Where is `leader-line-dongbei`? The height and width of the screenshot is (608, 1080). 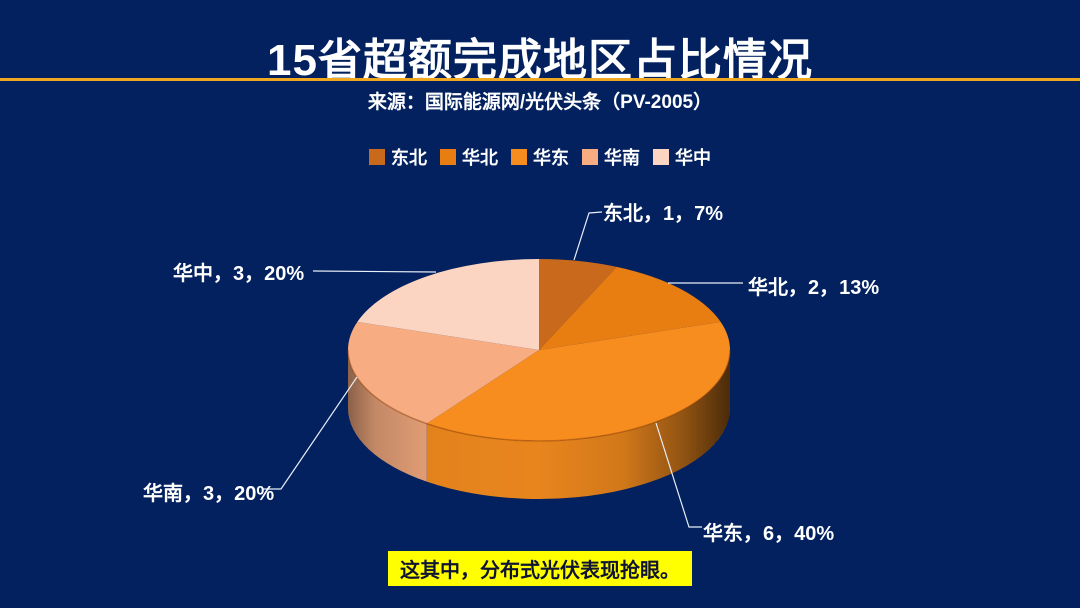
leader-line-dongbei is located at coordinates (588, 236).